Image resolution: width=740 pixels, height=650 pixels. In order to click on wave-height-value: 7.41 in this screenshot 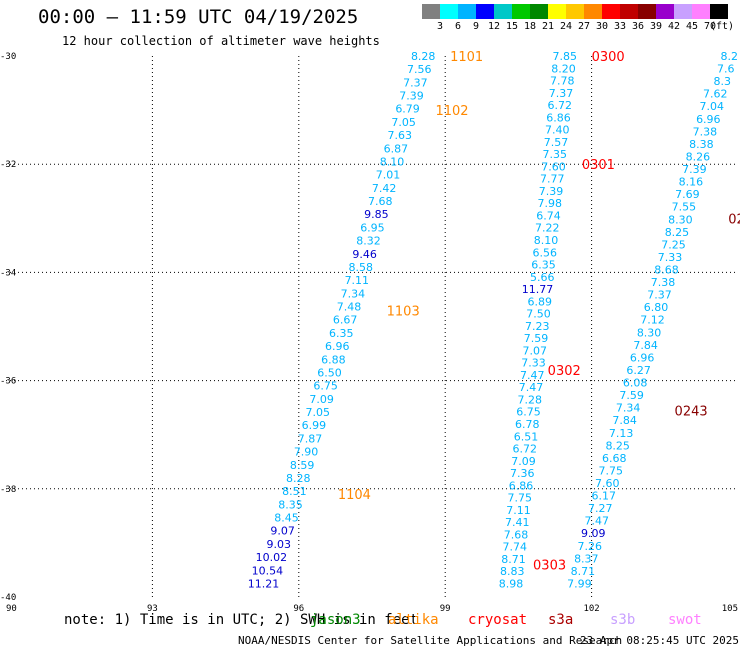, I will do `click(517, 522)`.